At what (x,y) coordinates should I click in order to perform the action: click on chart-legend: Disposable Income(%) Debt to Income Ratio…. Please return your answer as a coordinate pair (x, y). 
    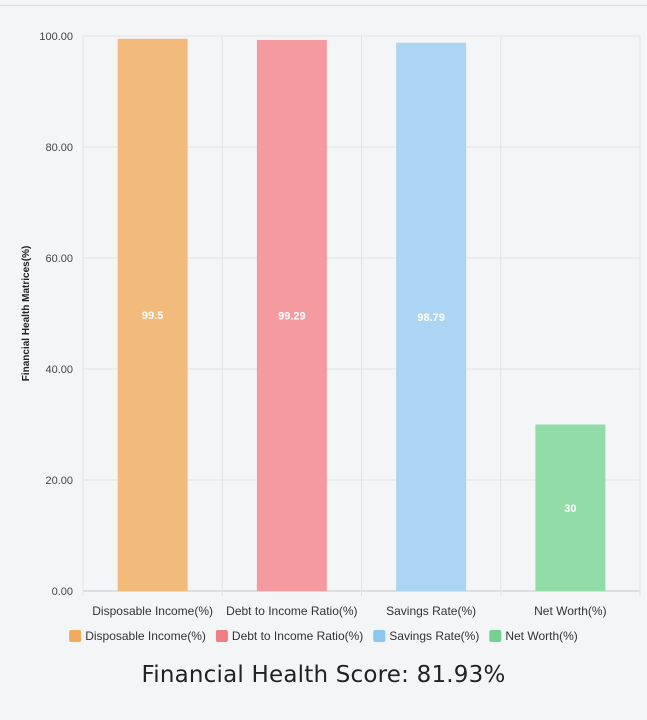
    Looking at the image, I should click on (323, 636).